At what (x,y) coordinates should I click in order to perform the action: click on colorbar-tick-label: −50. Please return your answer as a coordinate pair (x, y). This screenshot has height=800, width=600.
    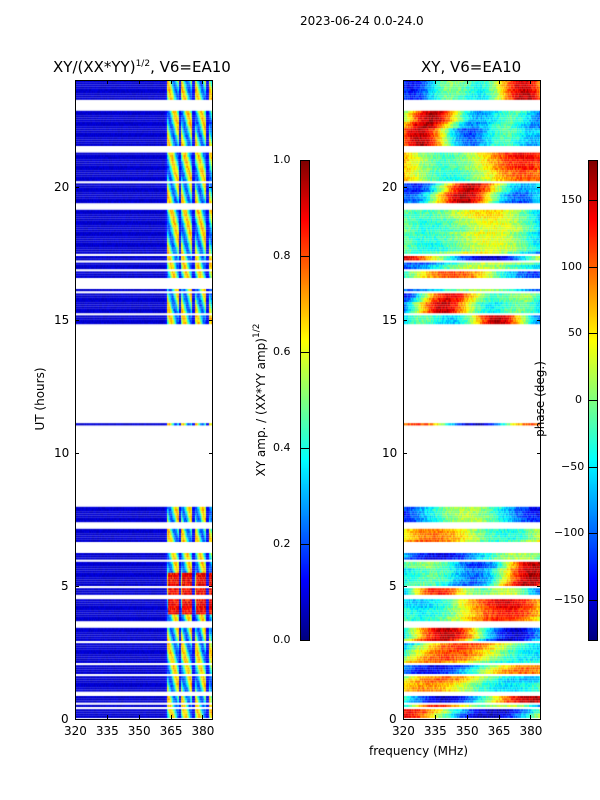
    Looking at the image, I should click on (573, 466).